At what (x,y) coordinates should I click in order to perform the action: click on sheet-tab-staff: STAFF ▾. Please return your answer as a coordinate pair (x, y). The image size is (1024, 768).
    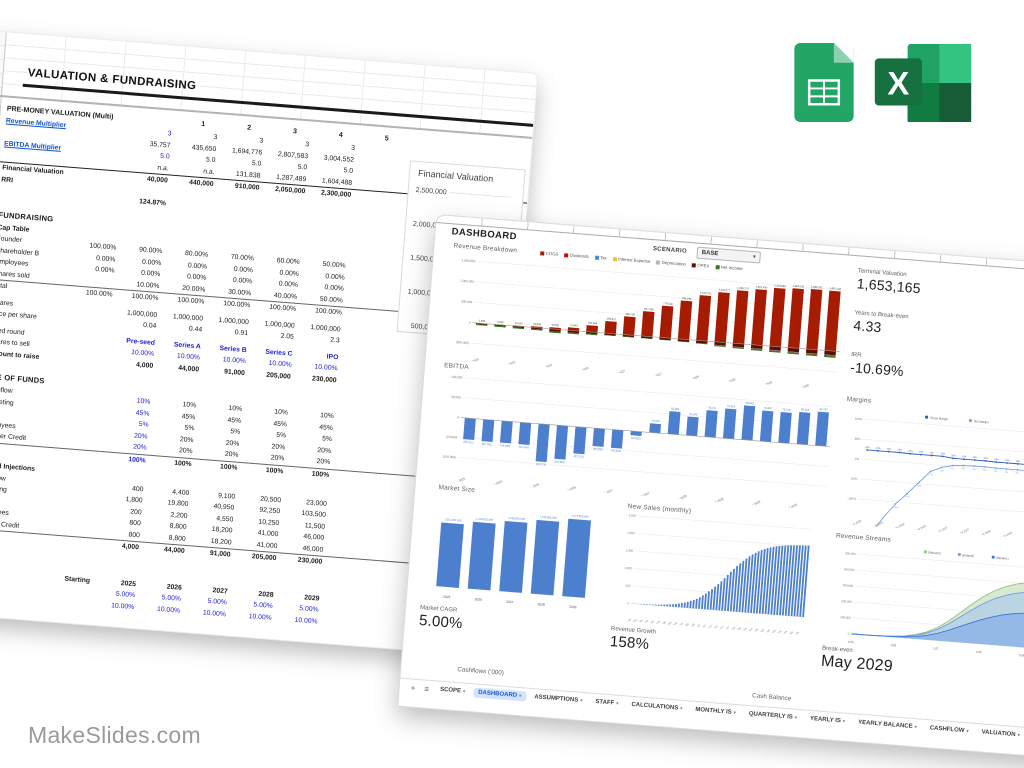
    Looking at the image, I should click on (607, 703).